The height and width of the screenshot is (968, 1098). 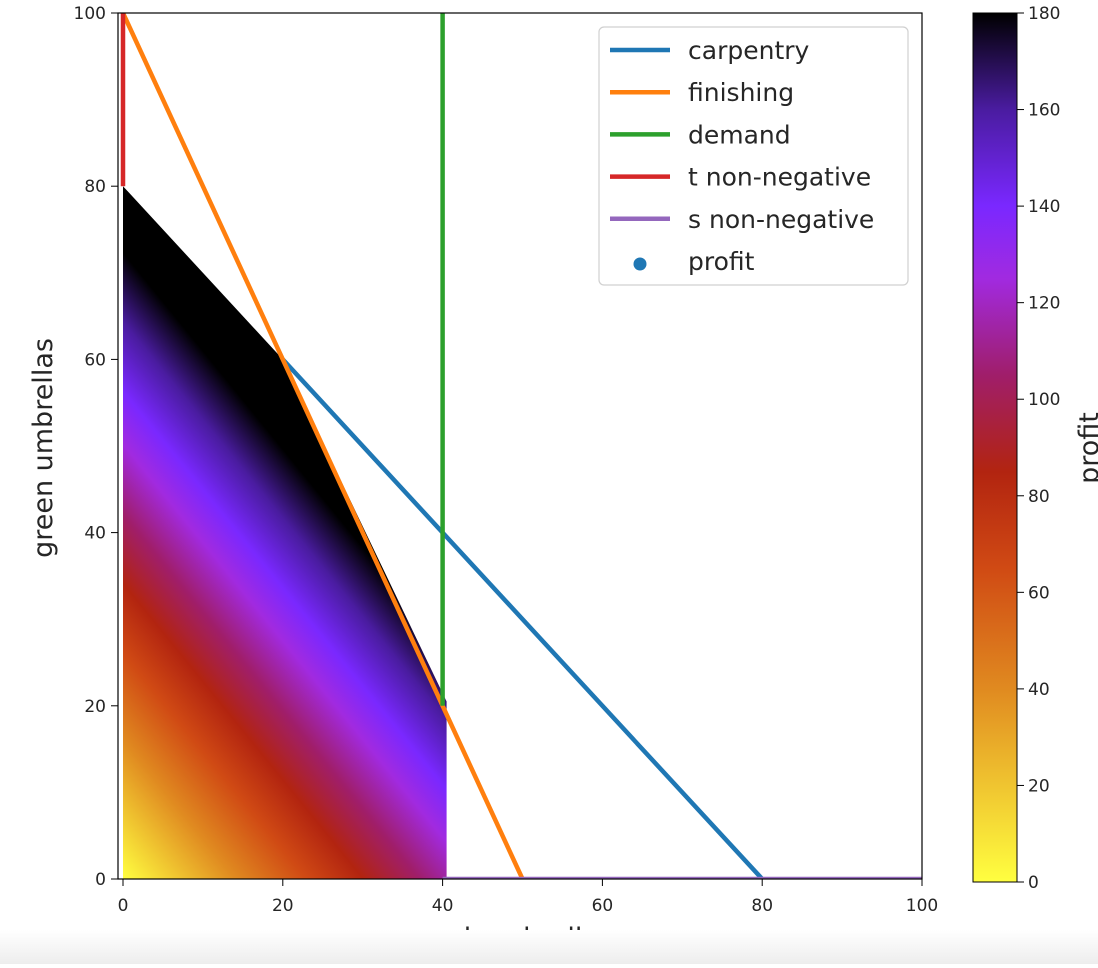 What do you see at coordinates (123, 906) in the screenshot?
I see `x-tick-label: 0` at bounding box center [123, 906].